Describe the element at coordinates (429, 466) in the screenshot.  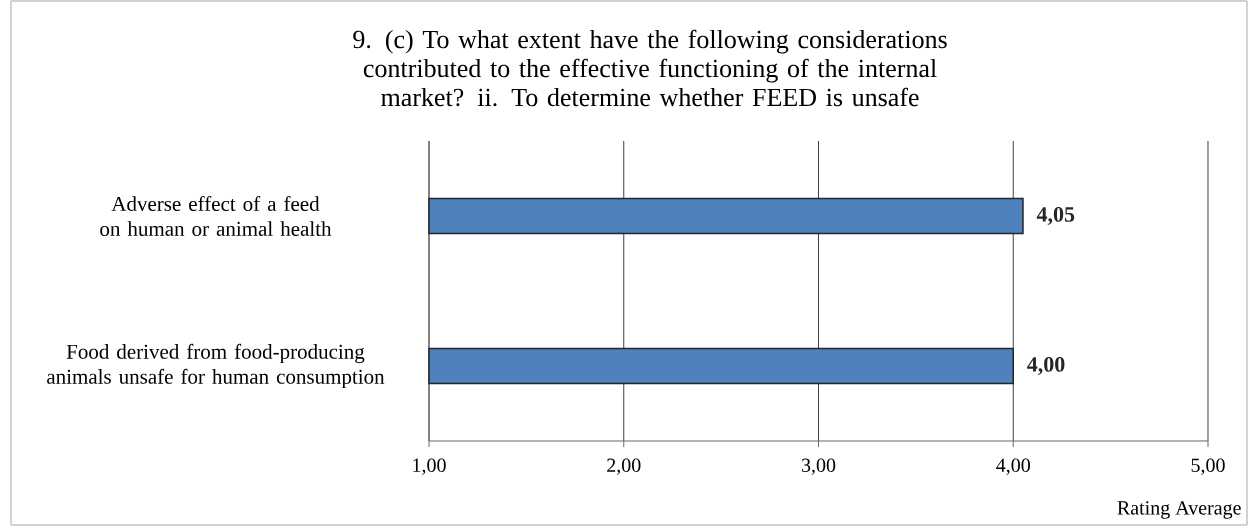
I see `x-tick-label: 1,00` at that location.